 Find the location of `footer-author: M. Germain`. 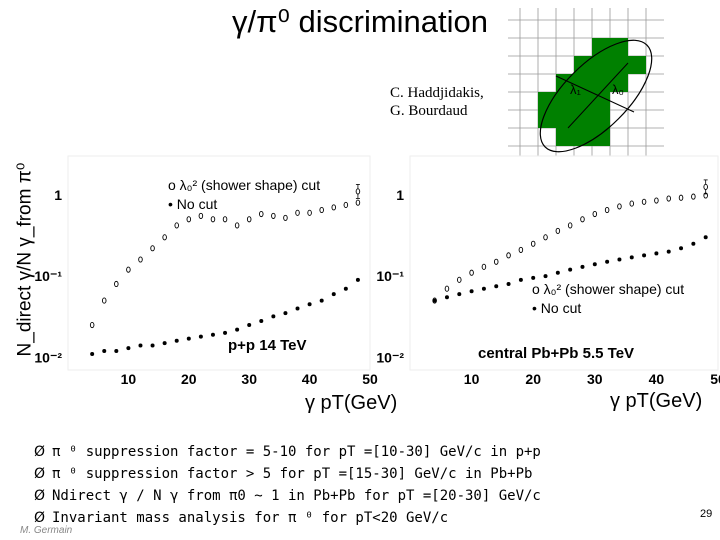

footer-author: M. Germain is located at coordinates (46, 530).